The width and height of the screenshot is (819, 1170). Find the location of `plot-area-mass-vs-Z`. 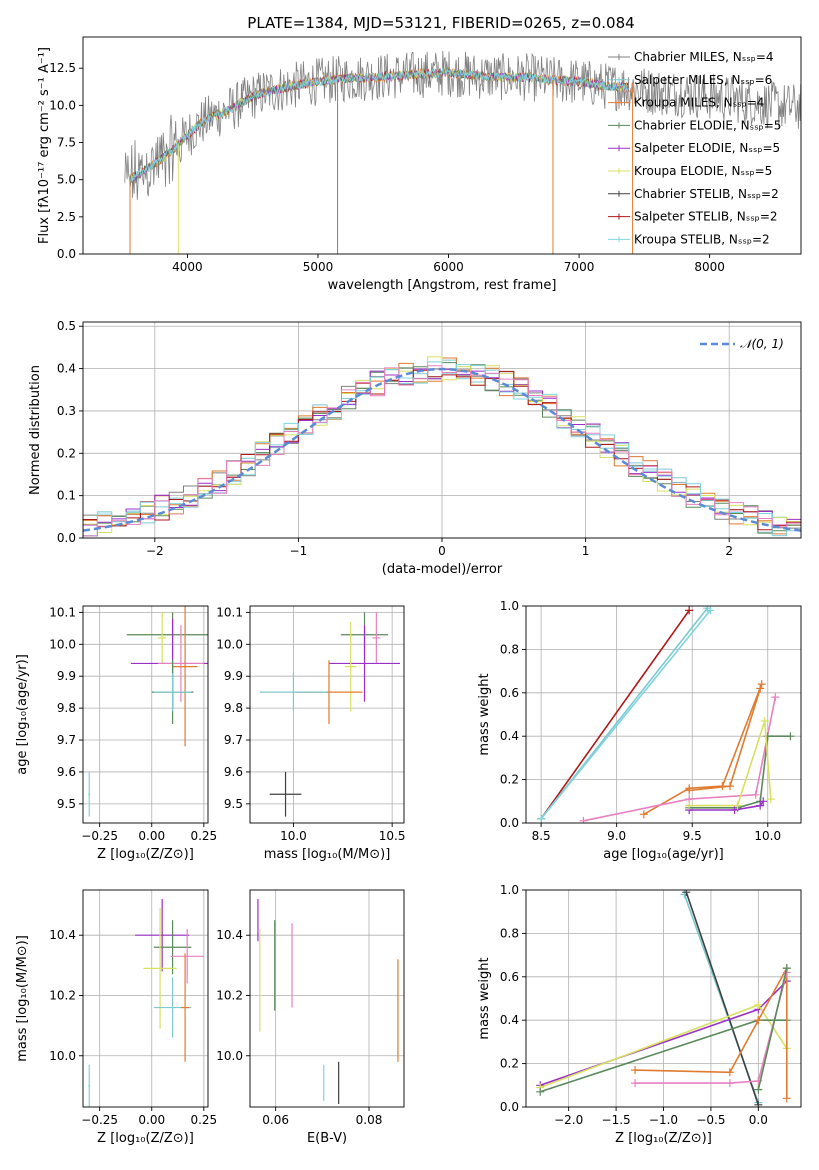

plot-area-mass-vs-Z is located at coordinates (146, 1003).